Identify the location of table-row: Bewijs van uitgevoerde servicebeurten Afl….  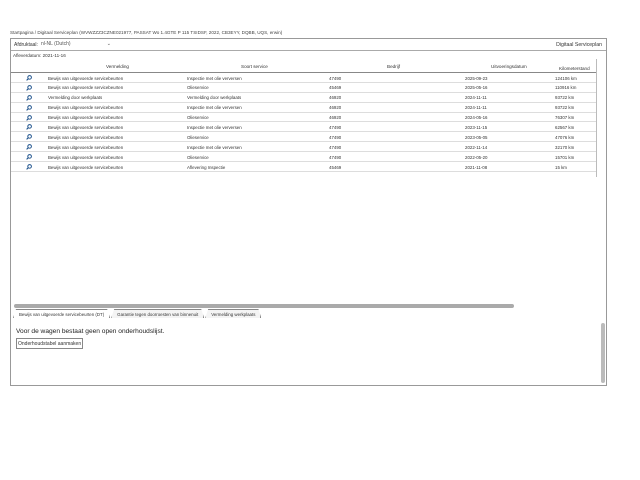
(303, 167).